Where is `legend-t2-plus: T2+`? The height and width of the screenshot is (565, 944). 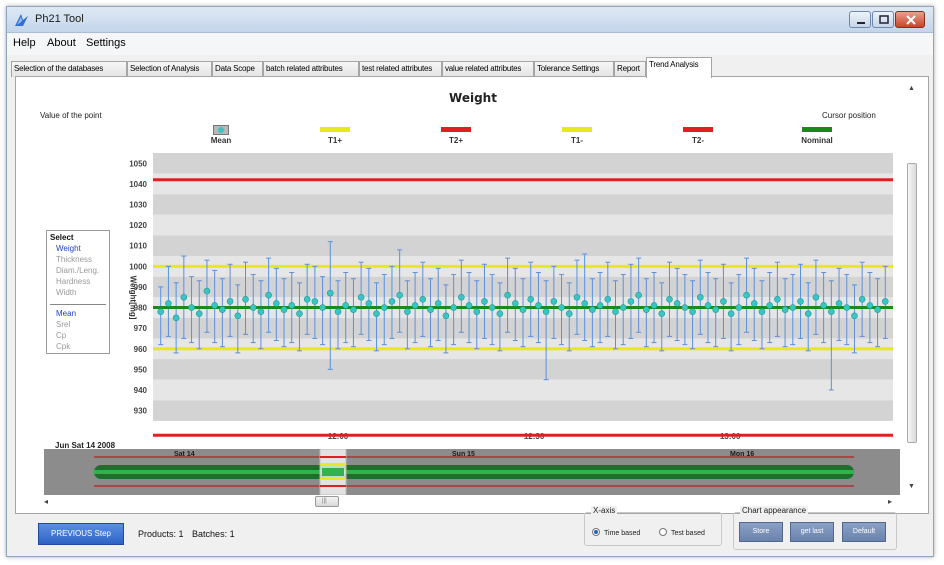 legend-t2-plus: T2+ is located at coordinates (456, 136).